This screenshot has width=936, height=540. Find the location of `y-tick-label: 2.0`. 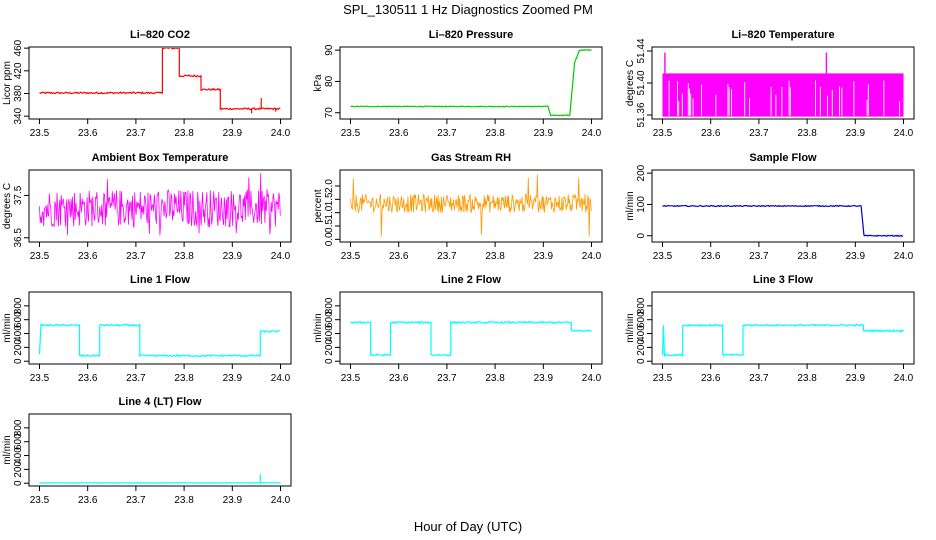

y-tick-label: 2.0 is located at coordinates (329, 186).